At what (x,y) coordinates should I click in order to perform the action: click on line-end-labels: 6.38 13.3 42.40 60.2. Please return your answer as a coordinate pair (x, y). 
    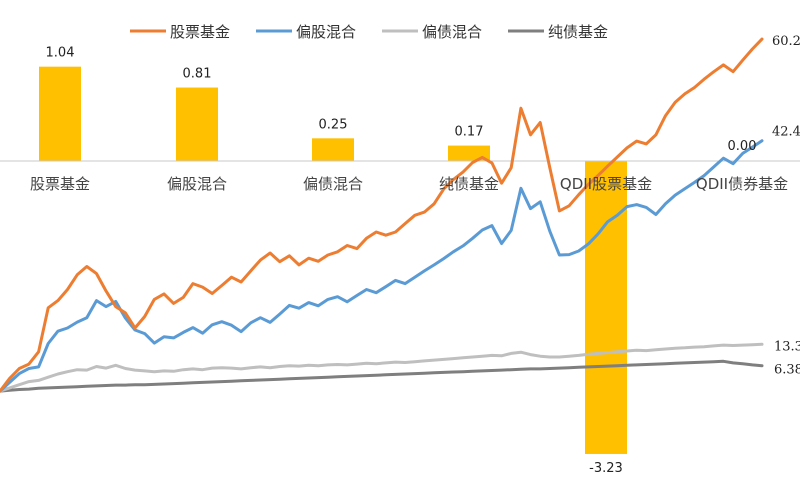
    Looking at the image, I should click on (786, 206).